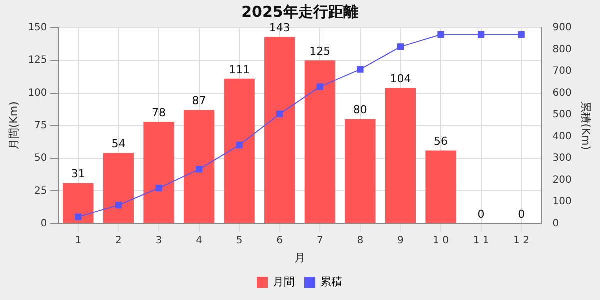 Image resolution: width=600 pixels, height=300 pixels. I want to click on y-tick-label: 25, so click(41, 191).